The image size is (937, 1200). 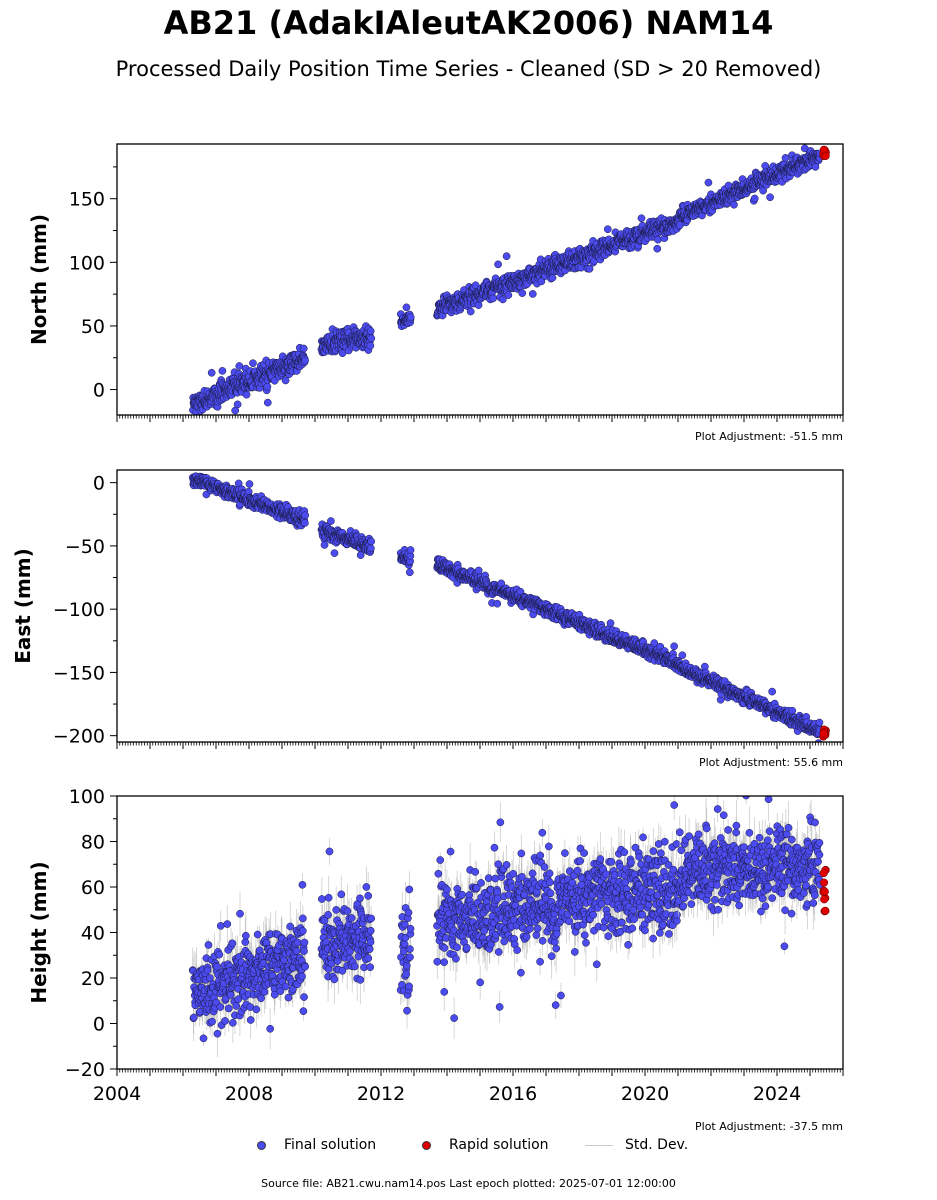 What do you see at coordinates (87, 263) in the screenshot?
I see `y-tick-label: 100` at bounding box center [87, 263].